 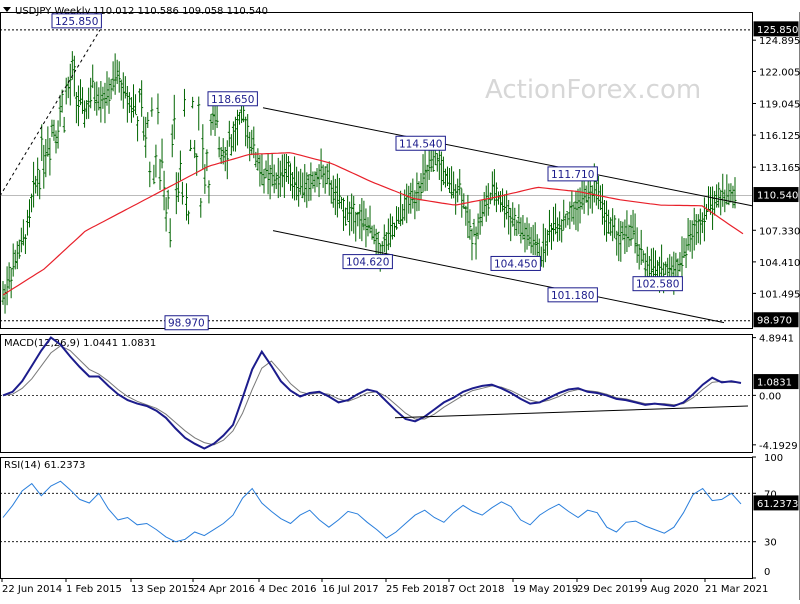 I want to click on level-label: 101.180, so click(x=572, y=296).